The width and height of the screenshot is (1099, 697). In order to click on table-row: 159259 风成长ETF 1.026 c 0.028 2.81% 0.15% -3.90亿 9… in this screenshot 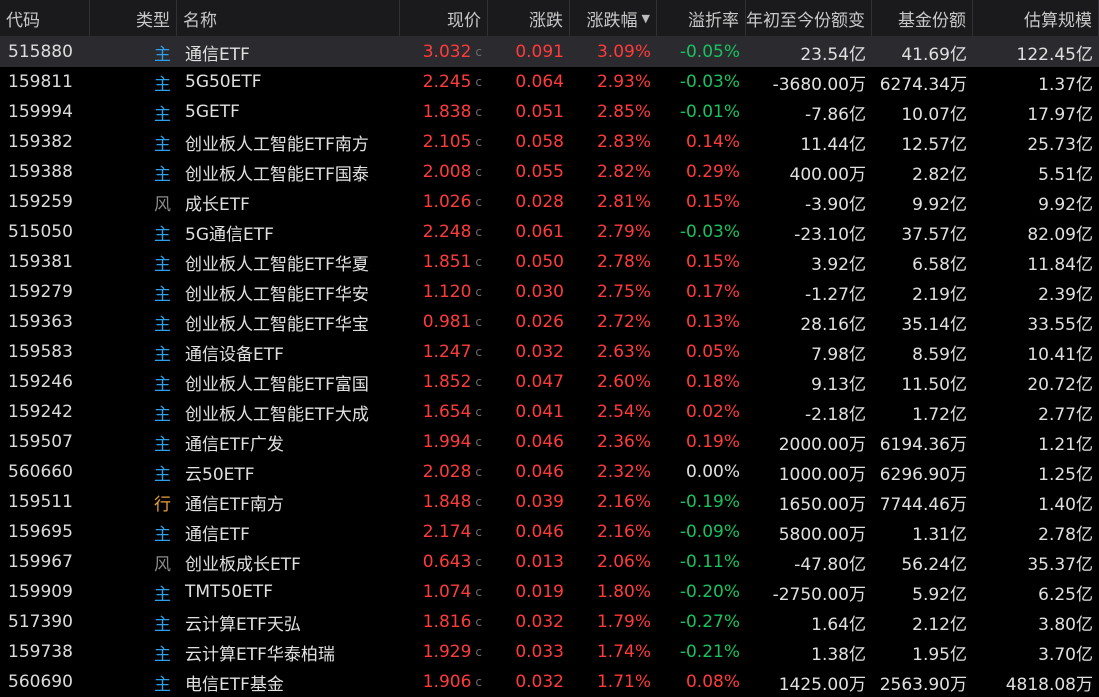, I will do `click(549, 202)`.